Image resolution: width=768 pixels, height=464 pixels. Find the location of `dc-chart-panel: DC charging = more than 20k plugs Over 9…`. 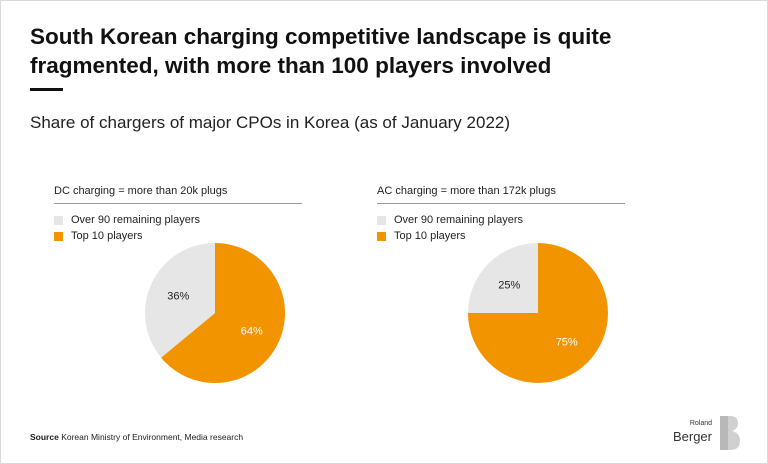

dc-chart-panel: DC charging = more than 20k plugs Over 9… is located at coordinates (178, 214).